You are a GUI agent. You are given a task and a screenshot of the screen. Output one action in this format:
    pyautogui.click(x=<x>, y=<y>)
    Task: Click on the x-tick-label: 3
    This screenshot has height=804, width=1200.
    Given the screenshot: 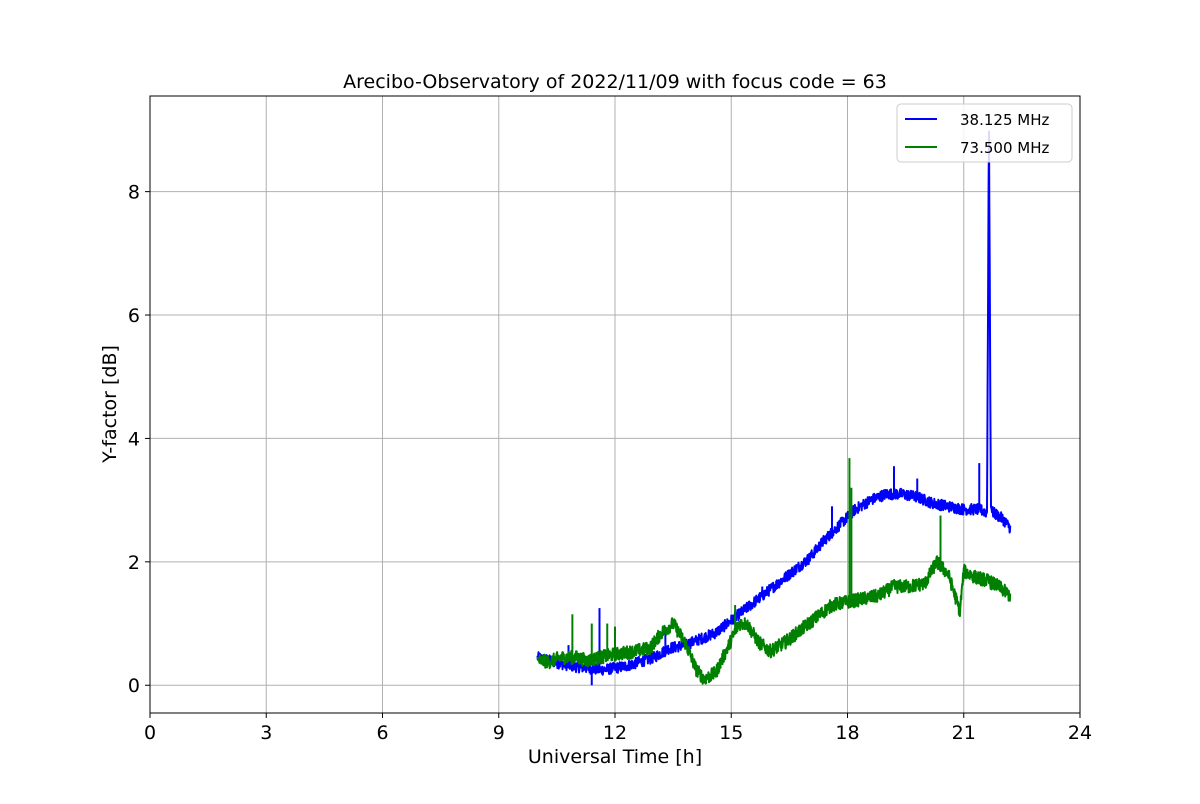 What is the action you would take?
    pyautogui.click(x=266, y=733)
    